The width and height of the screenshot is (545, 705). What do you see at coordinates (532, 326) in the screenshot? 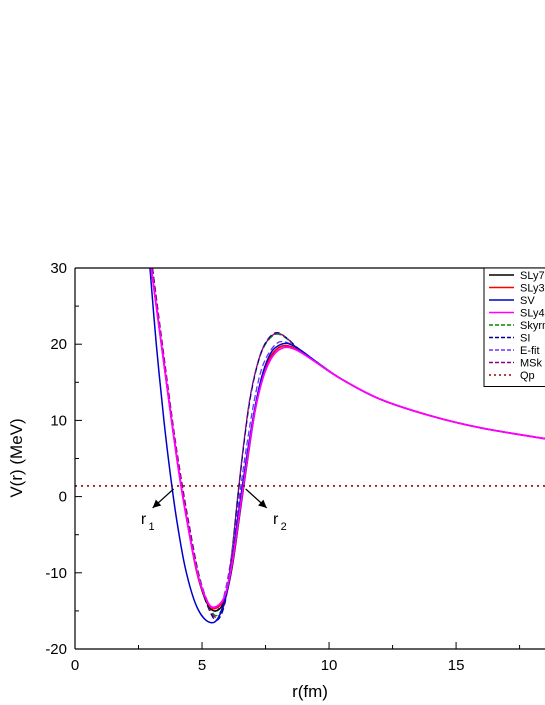
I see `legend-label: Skyrme` at bounding box center [532, 326].